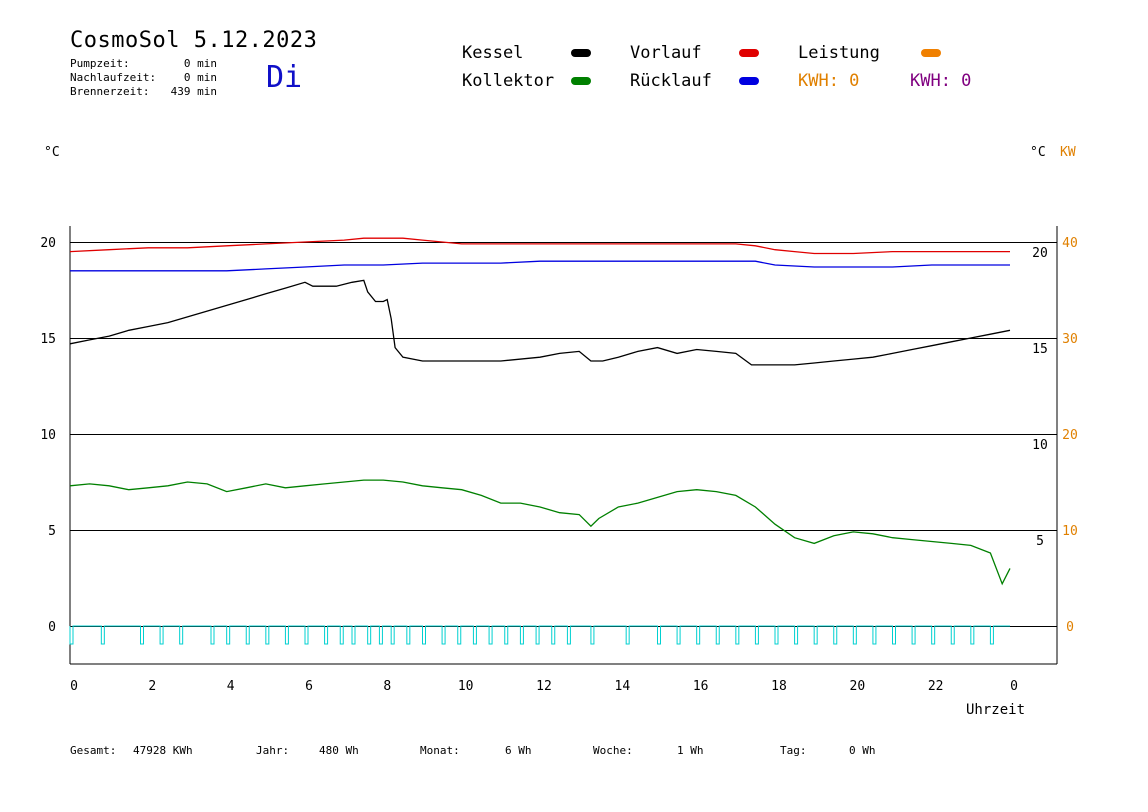 Image resolution: width=1148 pixels, height=812 pixels. I want to click on footer-gesamt-label: Gesamt:, so click(93, 750).